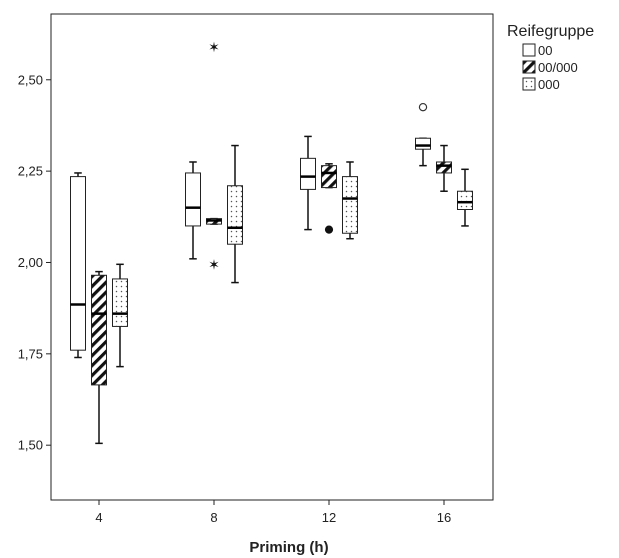 Image resolution: width=619 pixels, height=558 pixels. Describe the element at coordinates (273, 512) in the screenshot. I see `x-axis: 4 8 12 16` at that location.